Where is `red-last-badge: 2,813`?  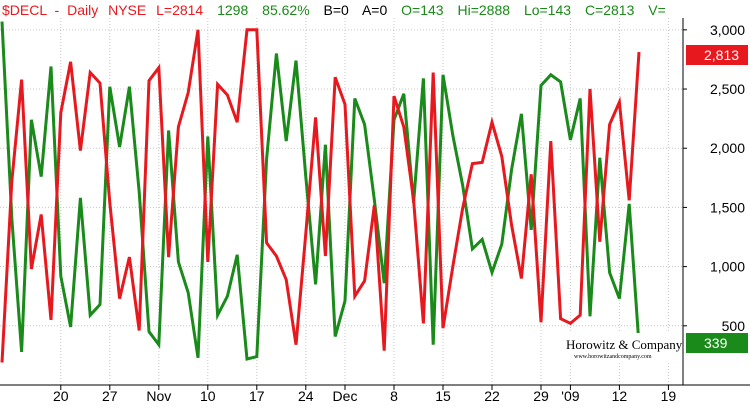
red-last-badge: 2,813 is located at coordinates (717, 55).